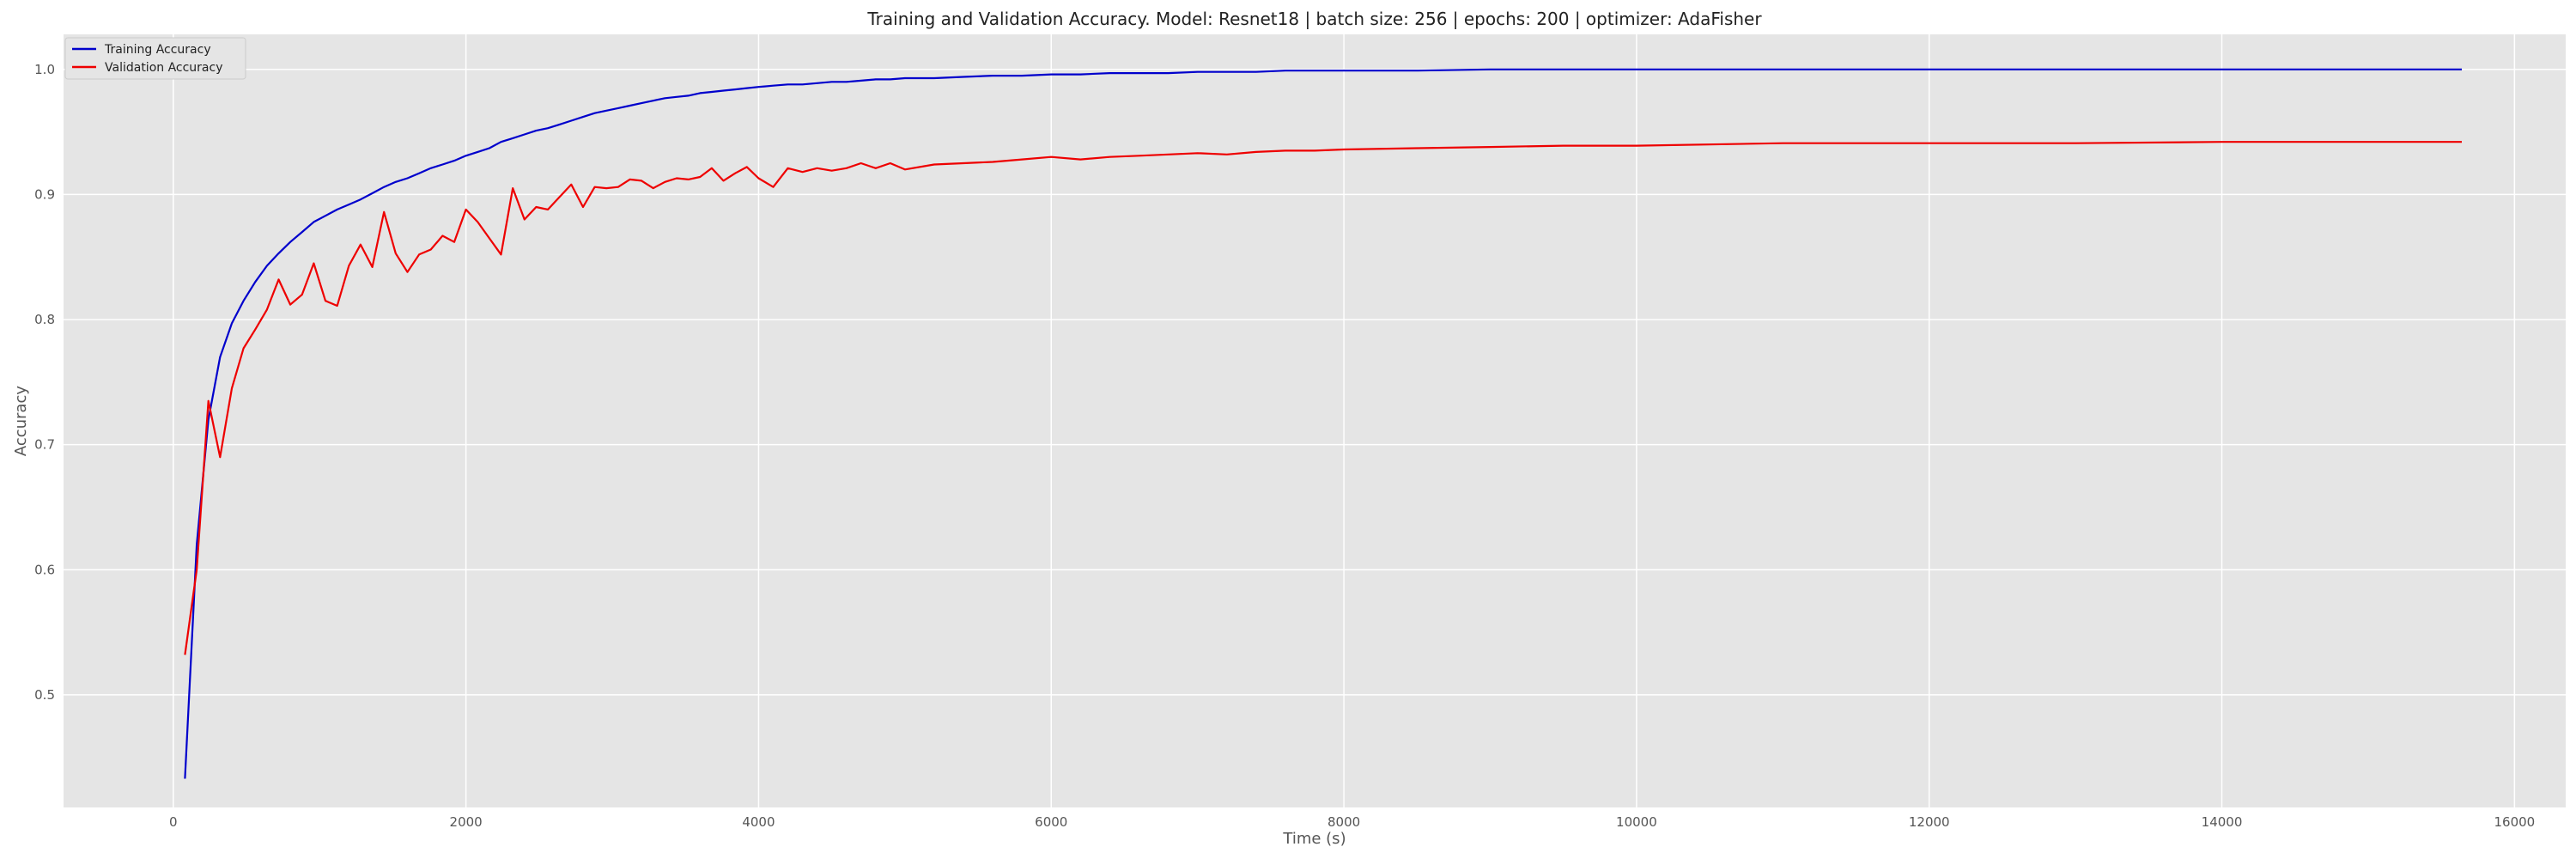 The width and height of the screenshot is (2576, 859). I want to click on x-tick-label: 6000, so click(1051, 822).